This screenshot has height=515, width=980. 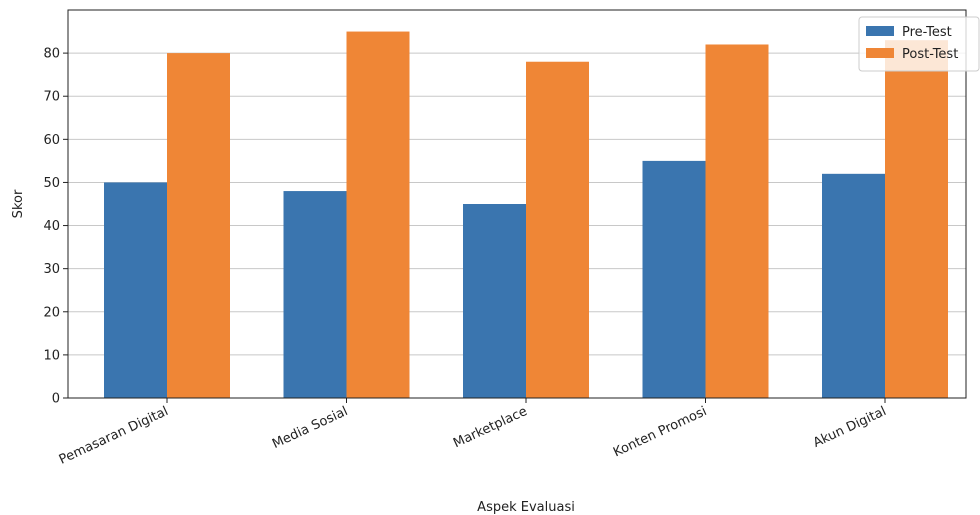 I want to click on y-axis-ticks: 0 10 20 30 40 50 60 70 80, so click(x=55, y=227).